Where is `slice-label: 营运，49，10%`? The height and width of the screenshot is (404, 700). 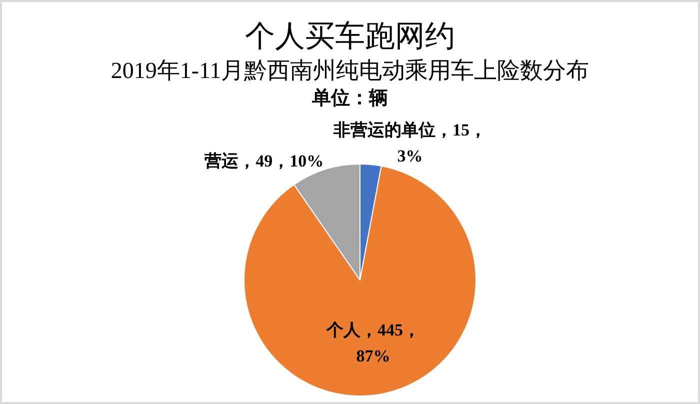 slice-label: 营运，49，10% is located at coordinates (264, 161).